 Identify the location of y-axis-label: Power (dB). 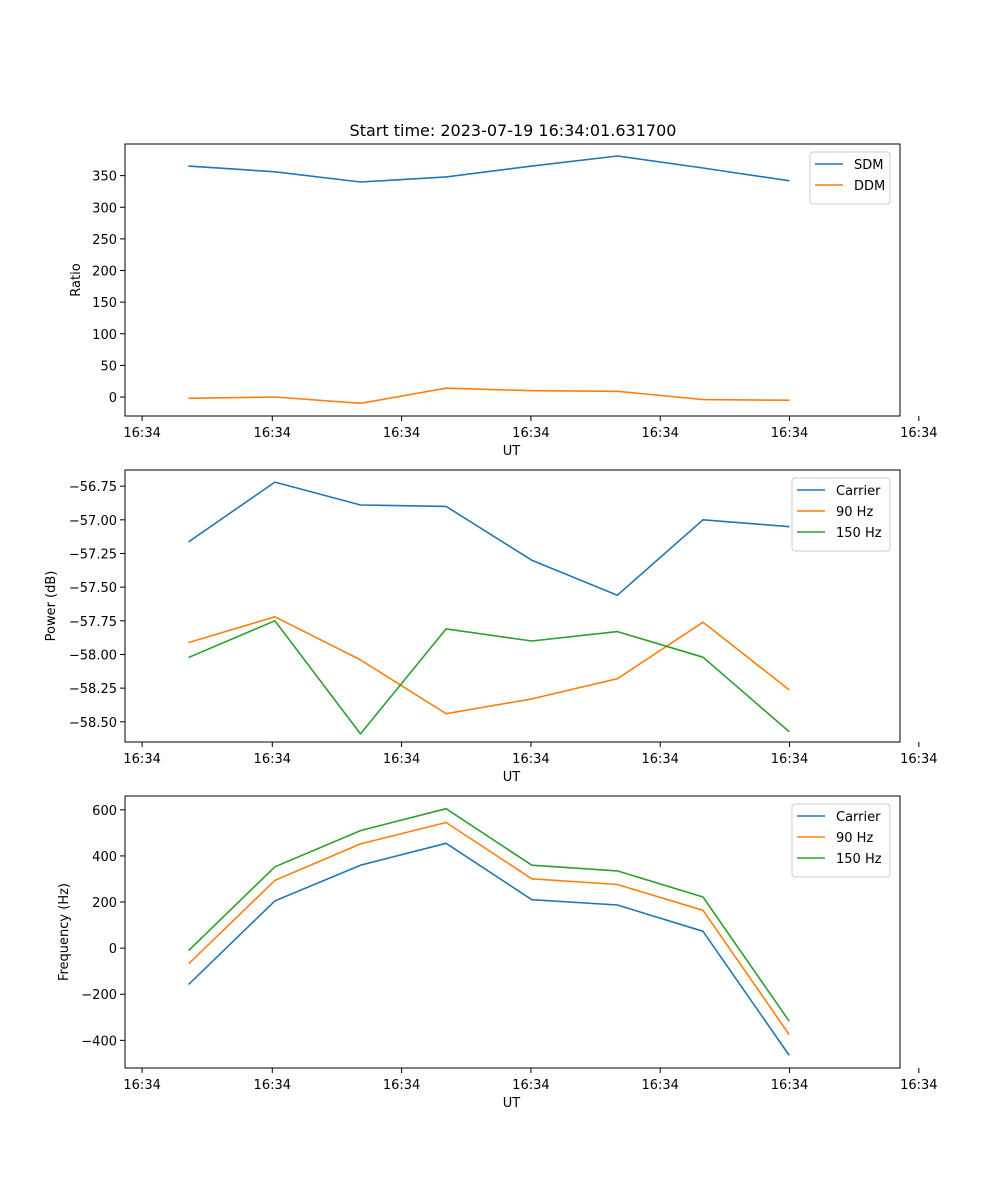
(51, 606).